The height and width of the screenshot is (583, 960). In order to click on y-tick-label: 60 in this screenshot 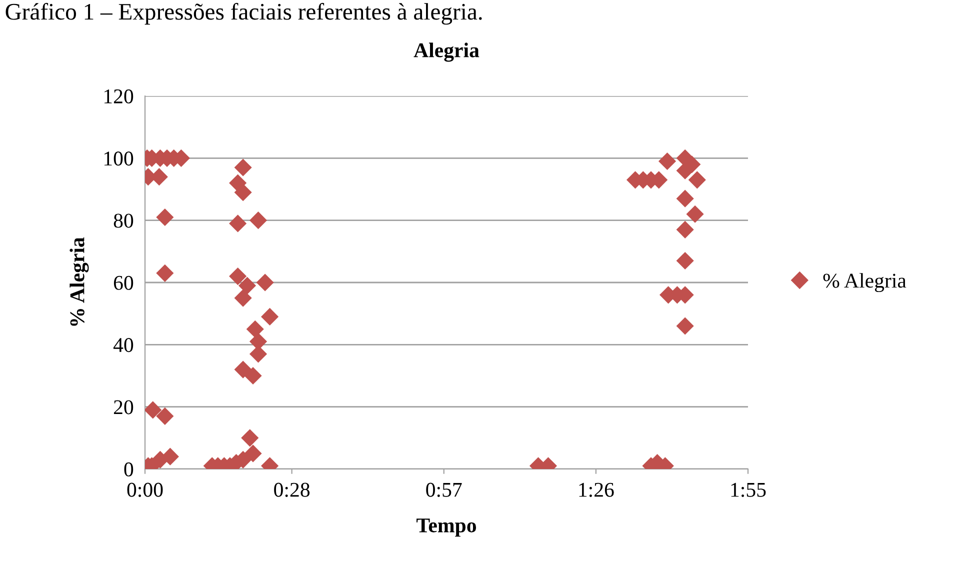, I will do `click(124, 283)`.